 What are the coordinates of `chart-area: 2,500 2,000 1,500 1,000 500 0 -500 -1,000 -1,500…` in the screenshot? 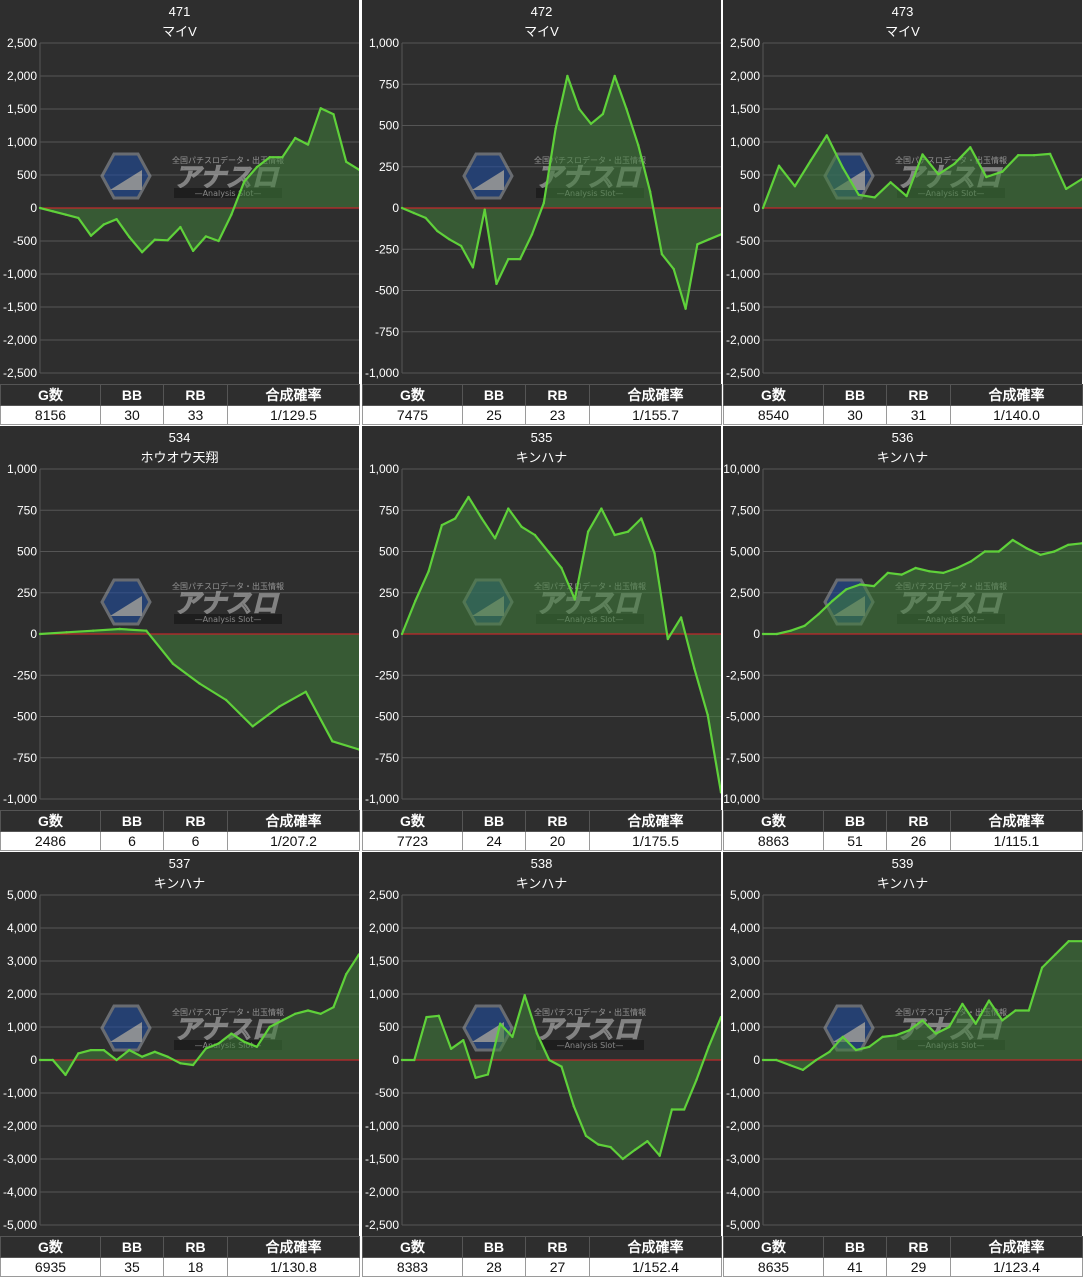 It's located at (179, 192).